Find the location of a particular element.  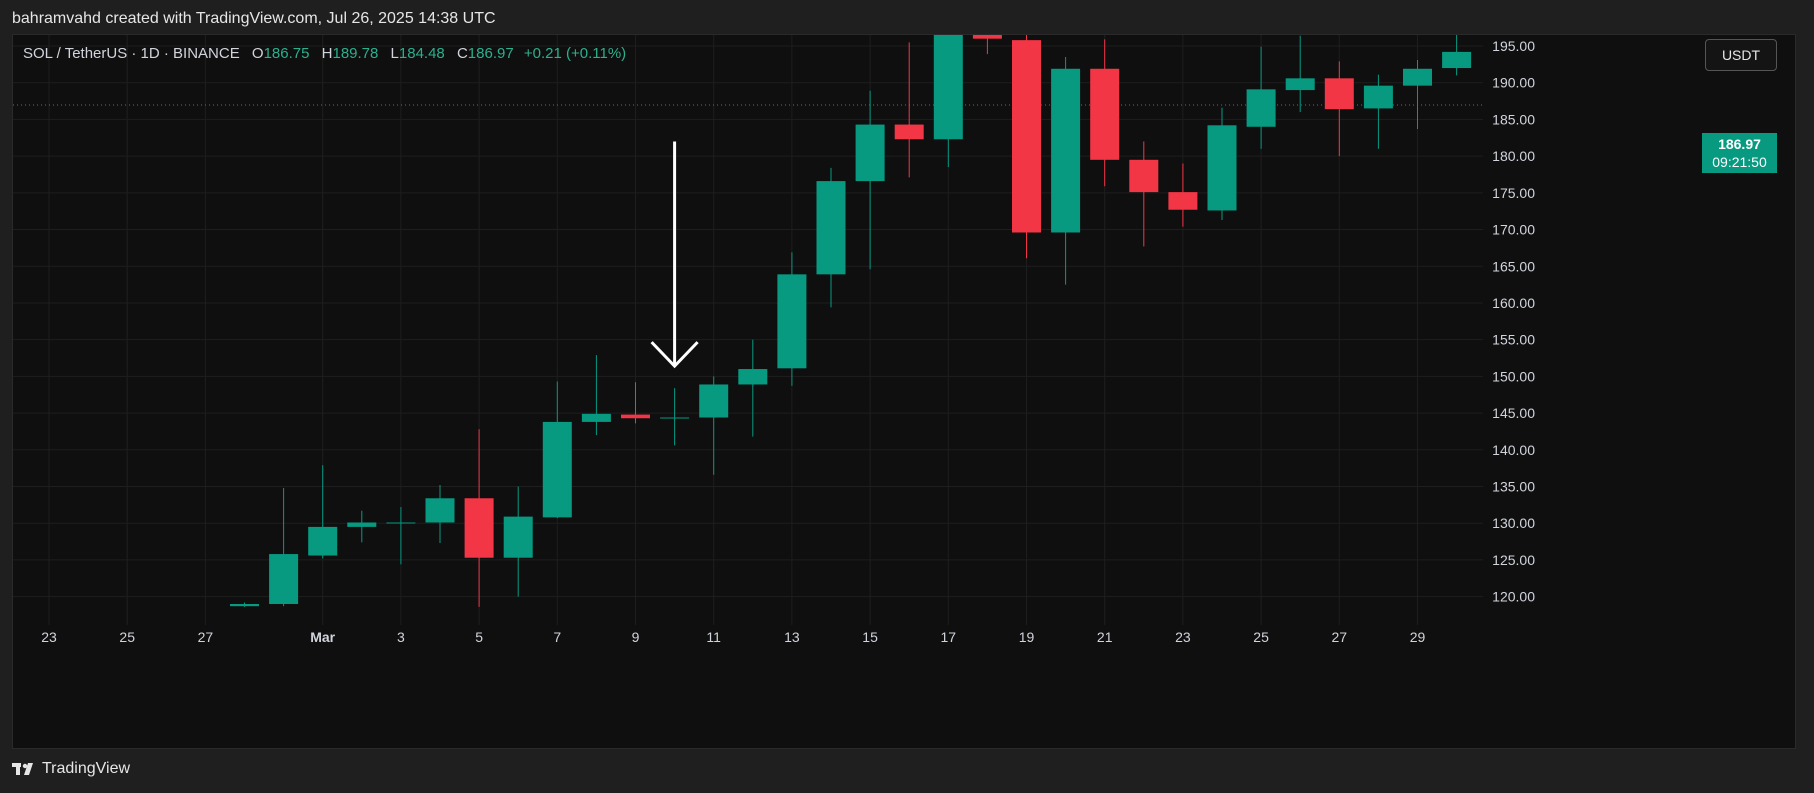

bar-countdown: 09:21:50 is located at coordinates (1739, 162).